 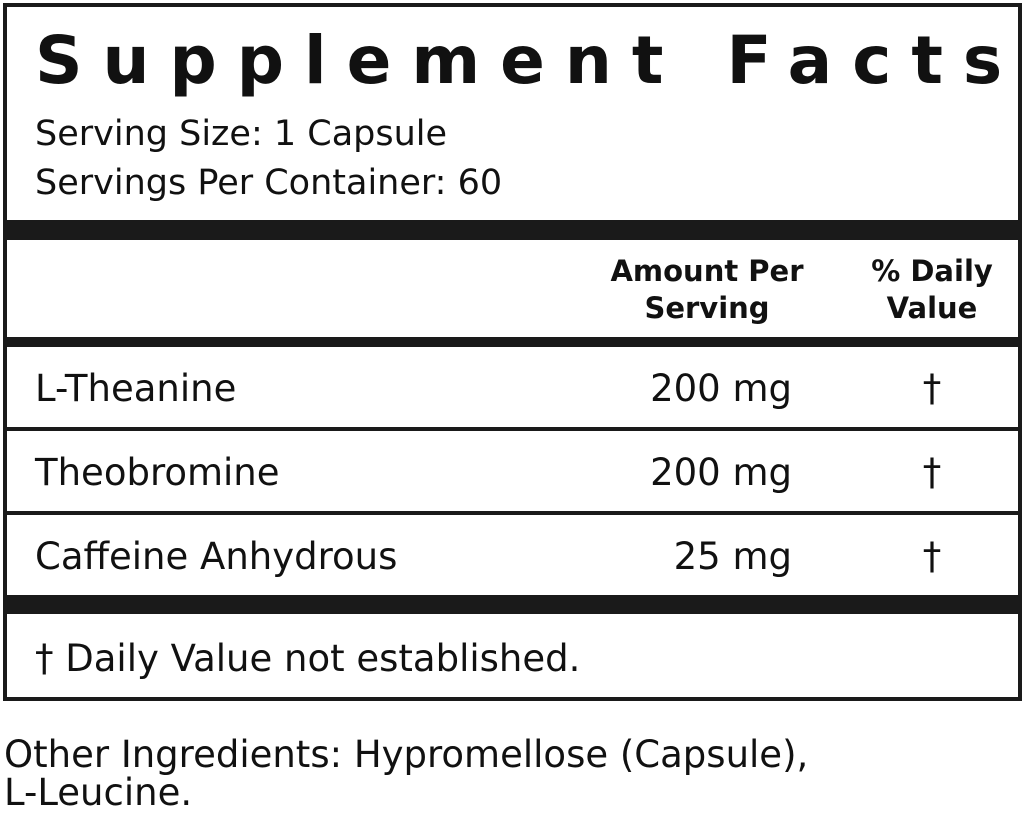 I want to click on header-line: Serving, so click(x=707, y=308).